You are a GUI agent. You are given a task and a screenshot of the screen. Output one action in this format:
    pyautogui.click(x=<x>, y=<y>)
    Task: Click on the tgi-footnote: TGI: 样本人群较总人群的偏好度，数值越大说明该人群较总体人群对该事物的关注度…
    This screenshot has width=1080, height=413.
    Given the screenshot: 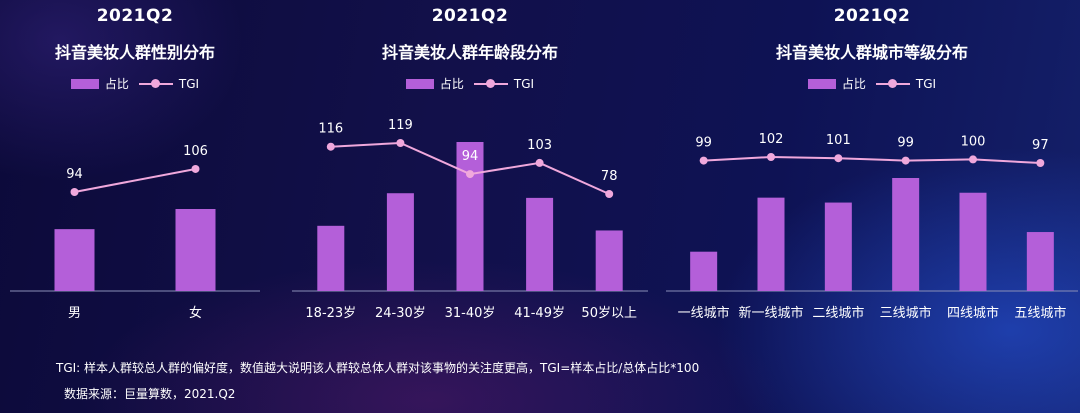 What is the action you would take?
    pyautogui.click(x=378, y=368)
    